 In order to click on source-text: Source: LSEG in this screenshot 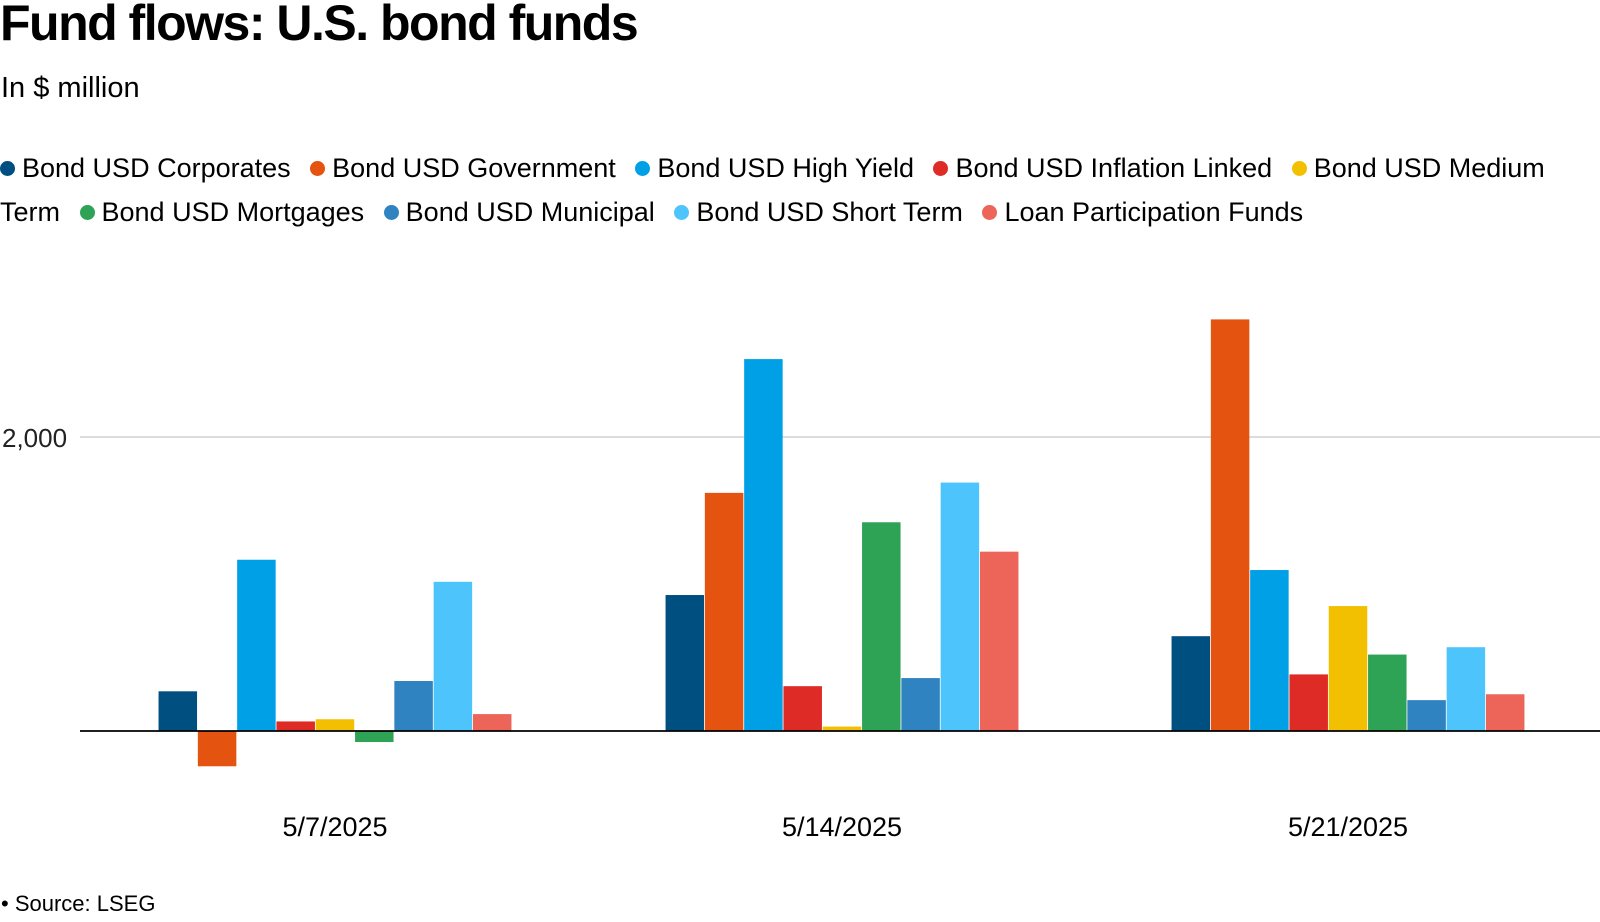, I will do `click(85, 903)`.